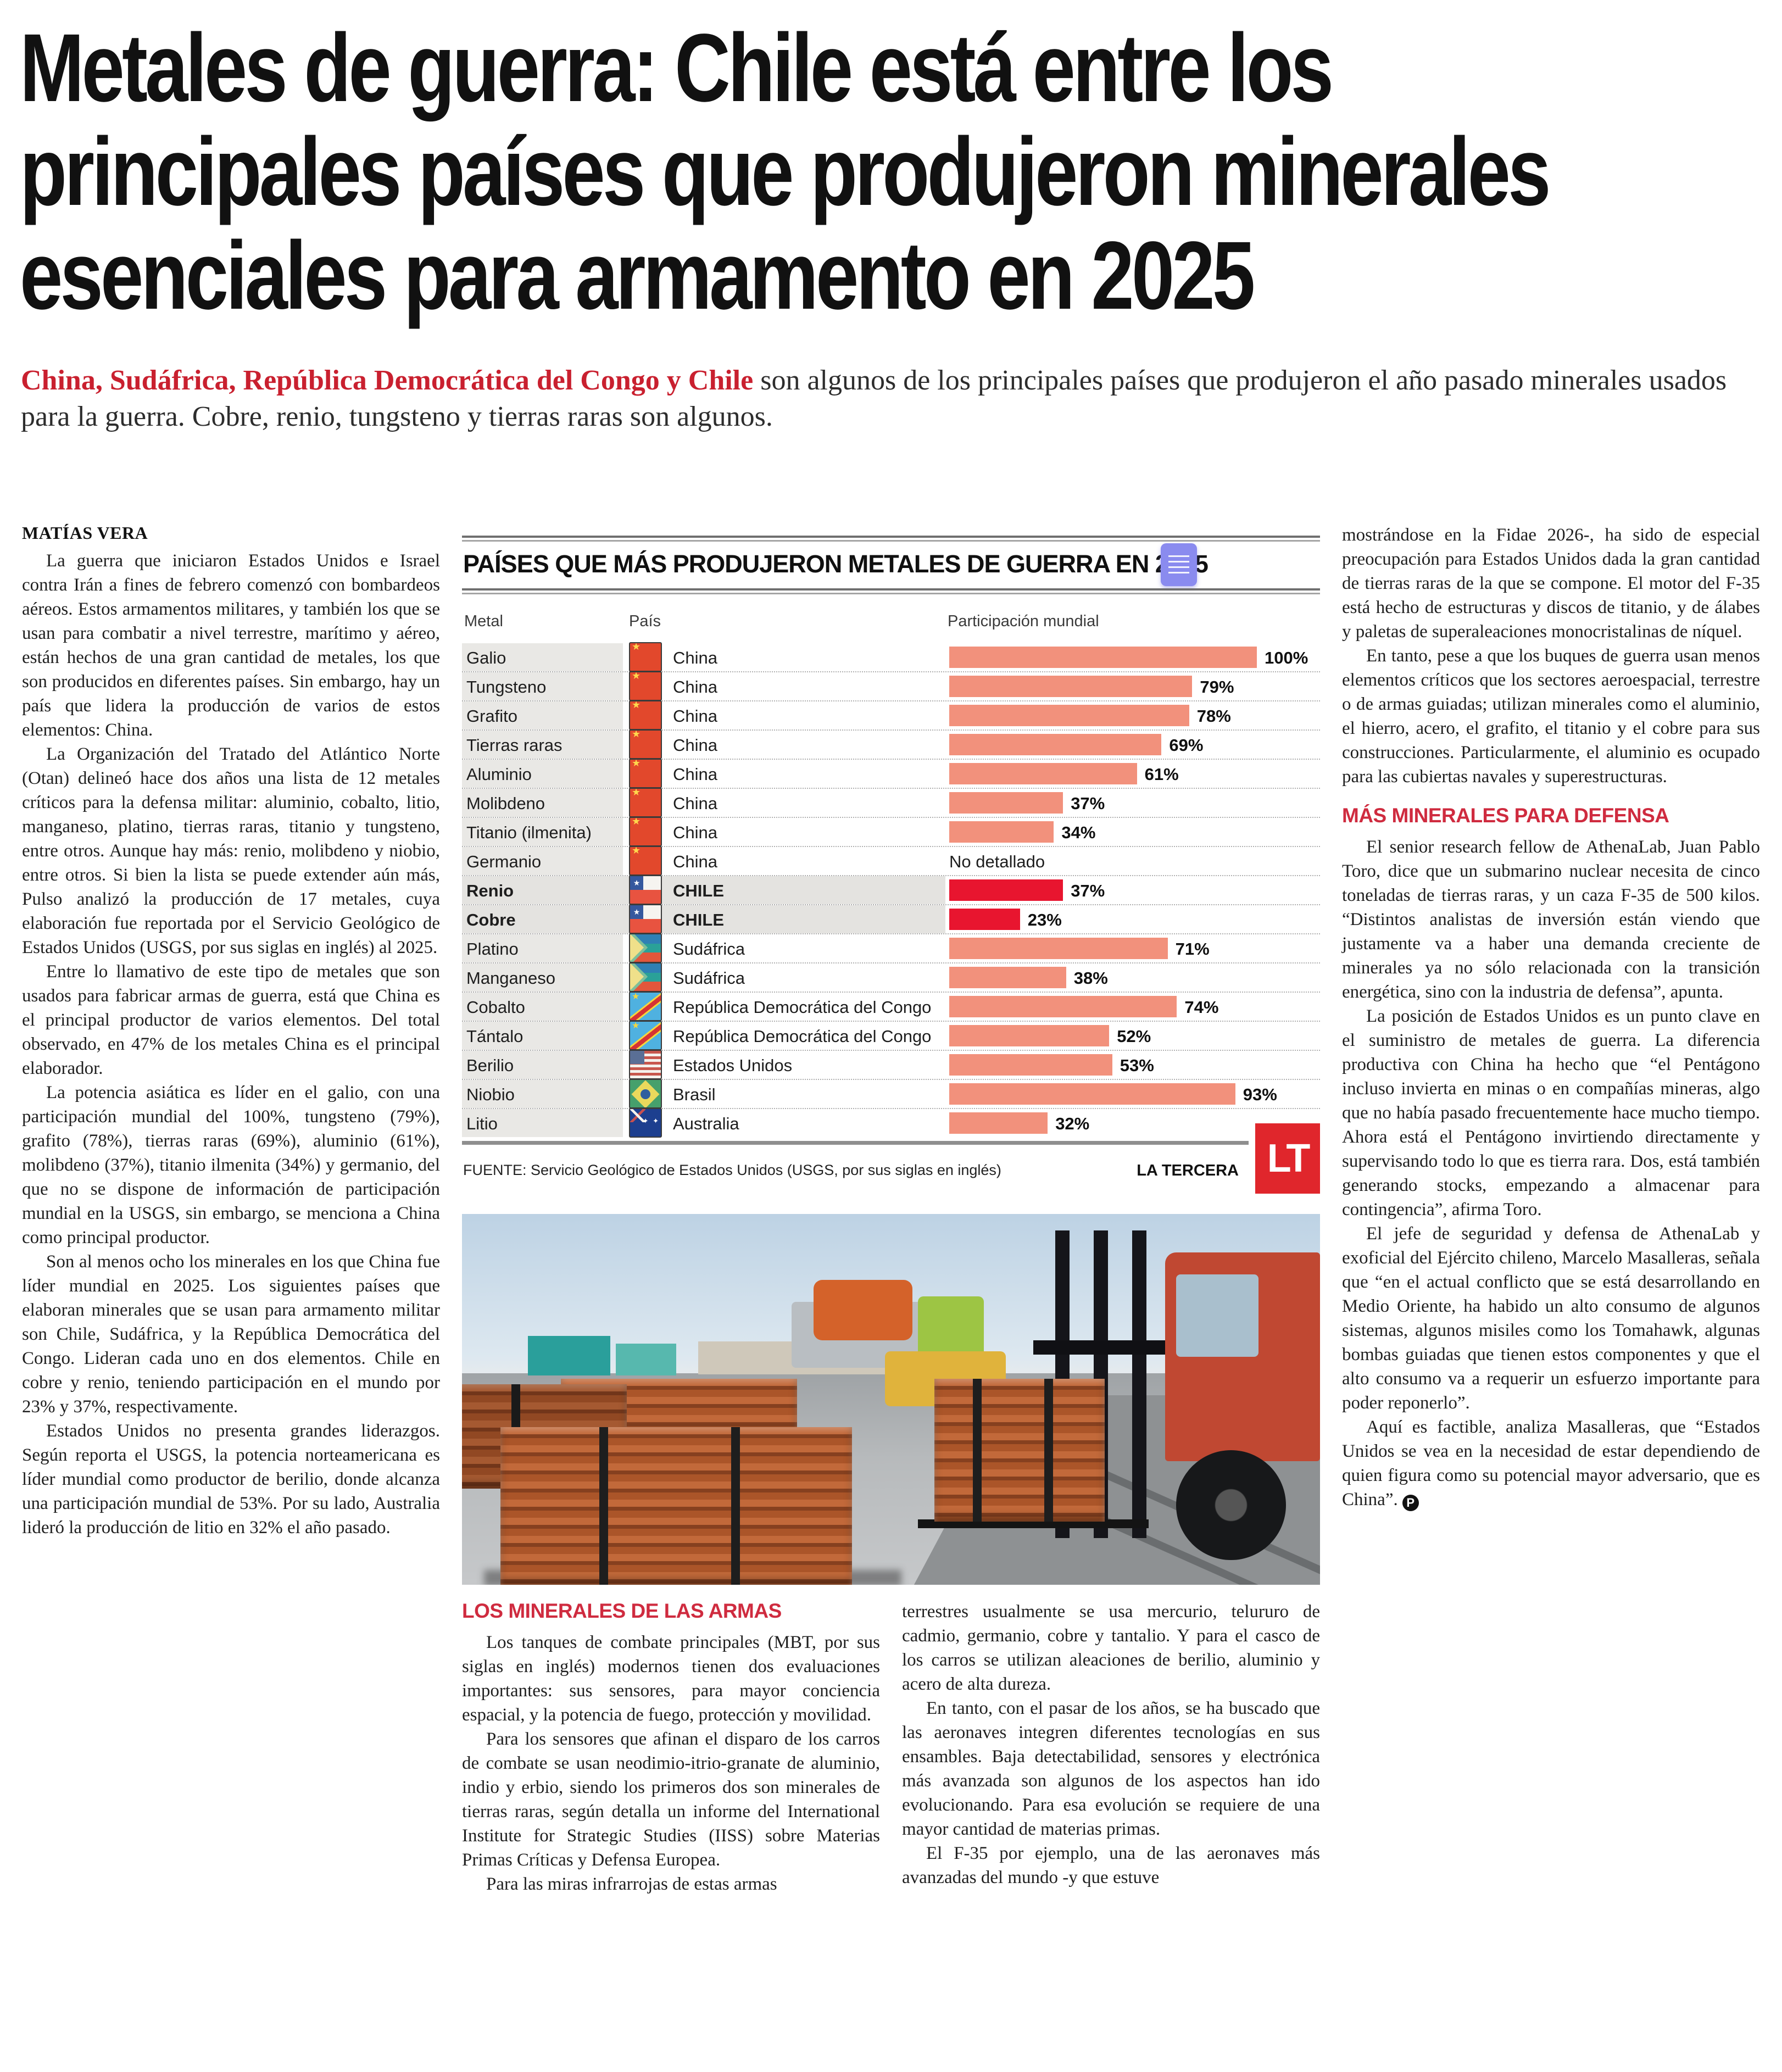 Image resolution: width=1782 pixels, height=2072 pixels. What do you see at coordinates (891, 832) in the screenshot?
I see `chart-row: Titanio (ilmenita) China 34%` at bounding box center [891, 832].